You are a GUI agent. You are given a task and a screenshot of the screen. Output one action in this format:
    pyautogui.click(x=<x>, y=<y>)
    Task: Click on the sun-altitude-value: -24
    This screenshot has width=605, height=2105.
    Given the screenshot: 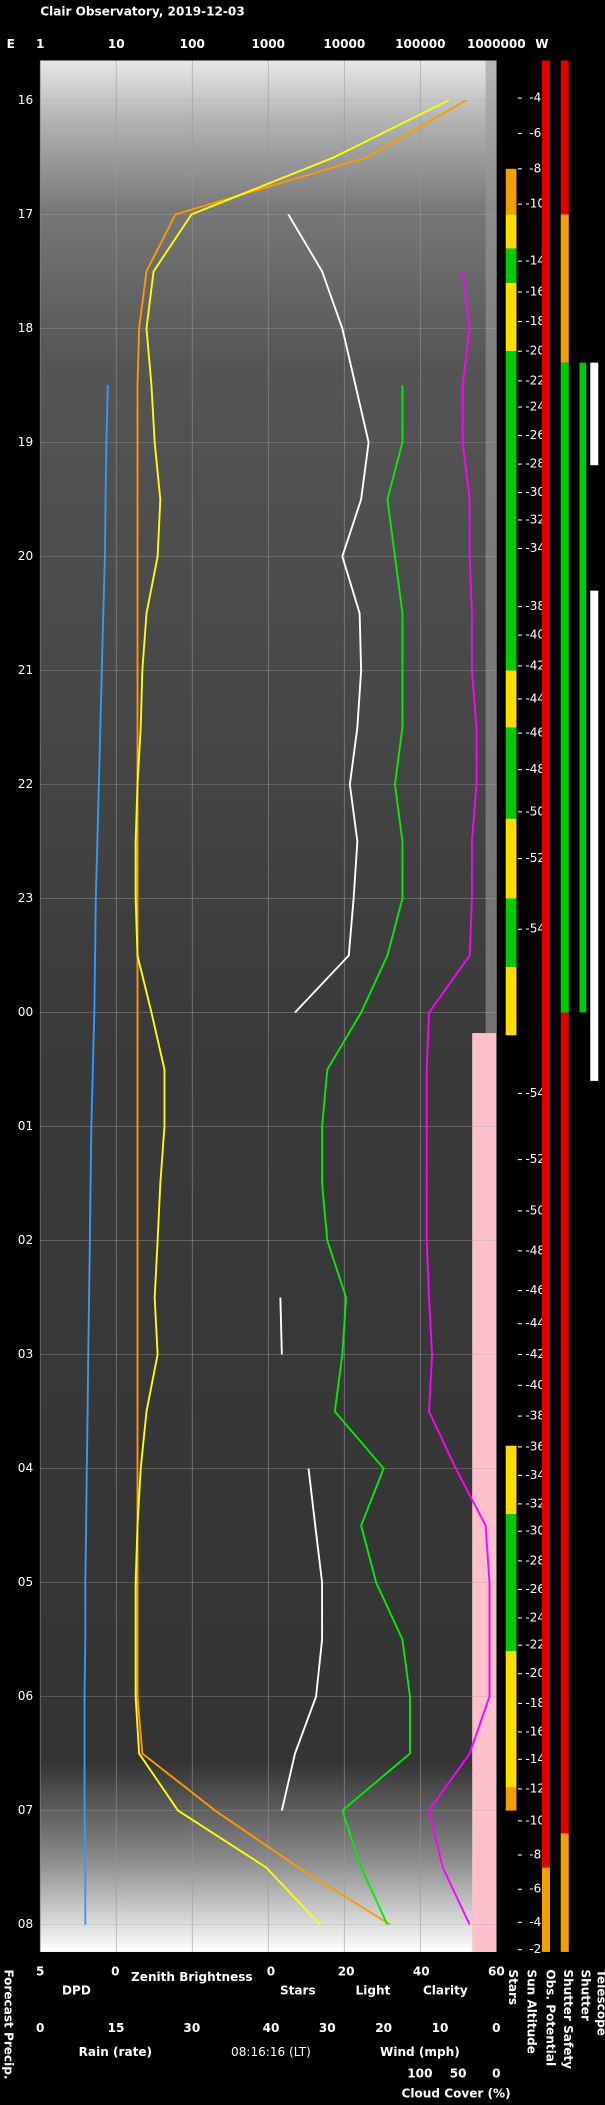 What is the action you would take?
    pyautogui.click(x=535, y=407)
    